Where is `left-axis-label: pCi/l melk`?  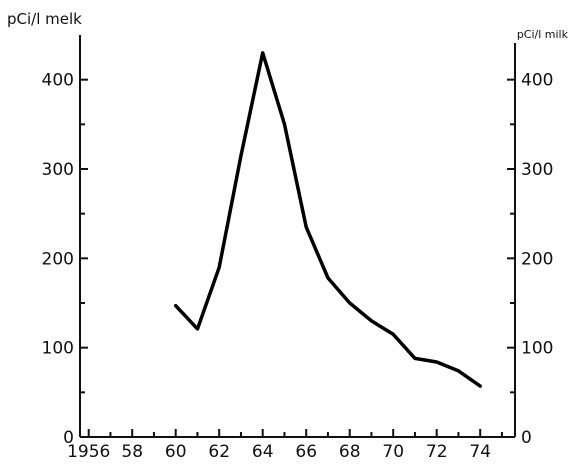 left-axis-label: pCi/l melk is located at coordinates (44, 19).